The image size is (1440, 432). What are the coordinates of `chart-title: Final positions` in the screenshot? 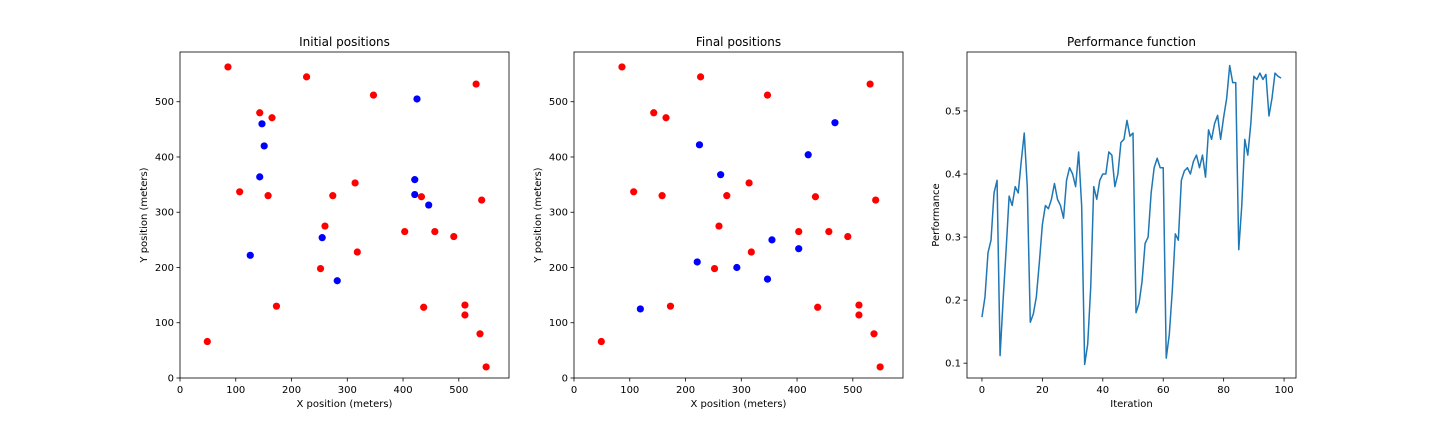 It's located at (738, 42).